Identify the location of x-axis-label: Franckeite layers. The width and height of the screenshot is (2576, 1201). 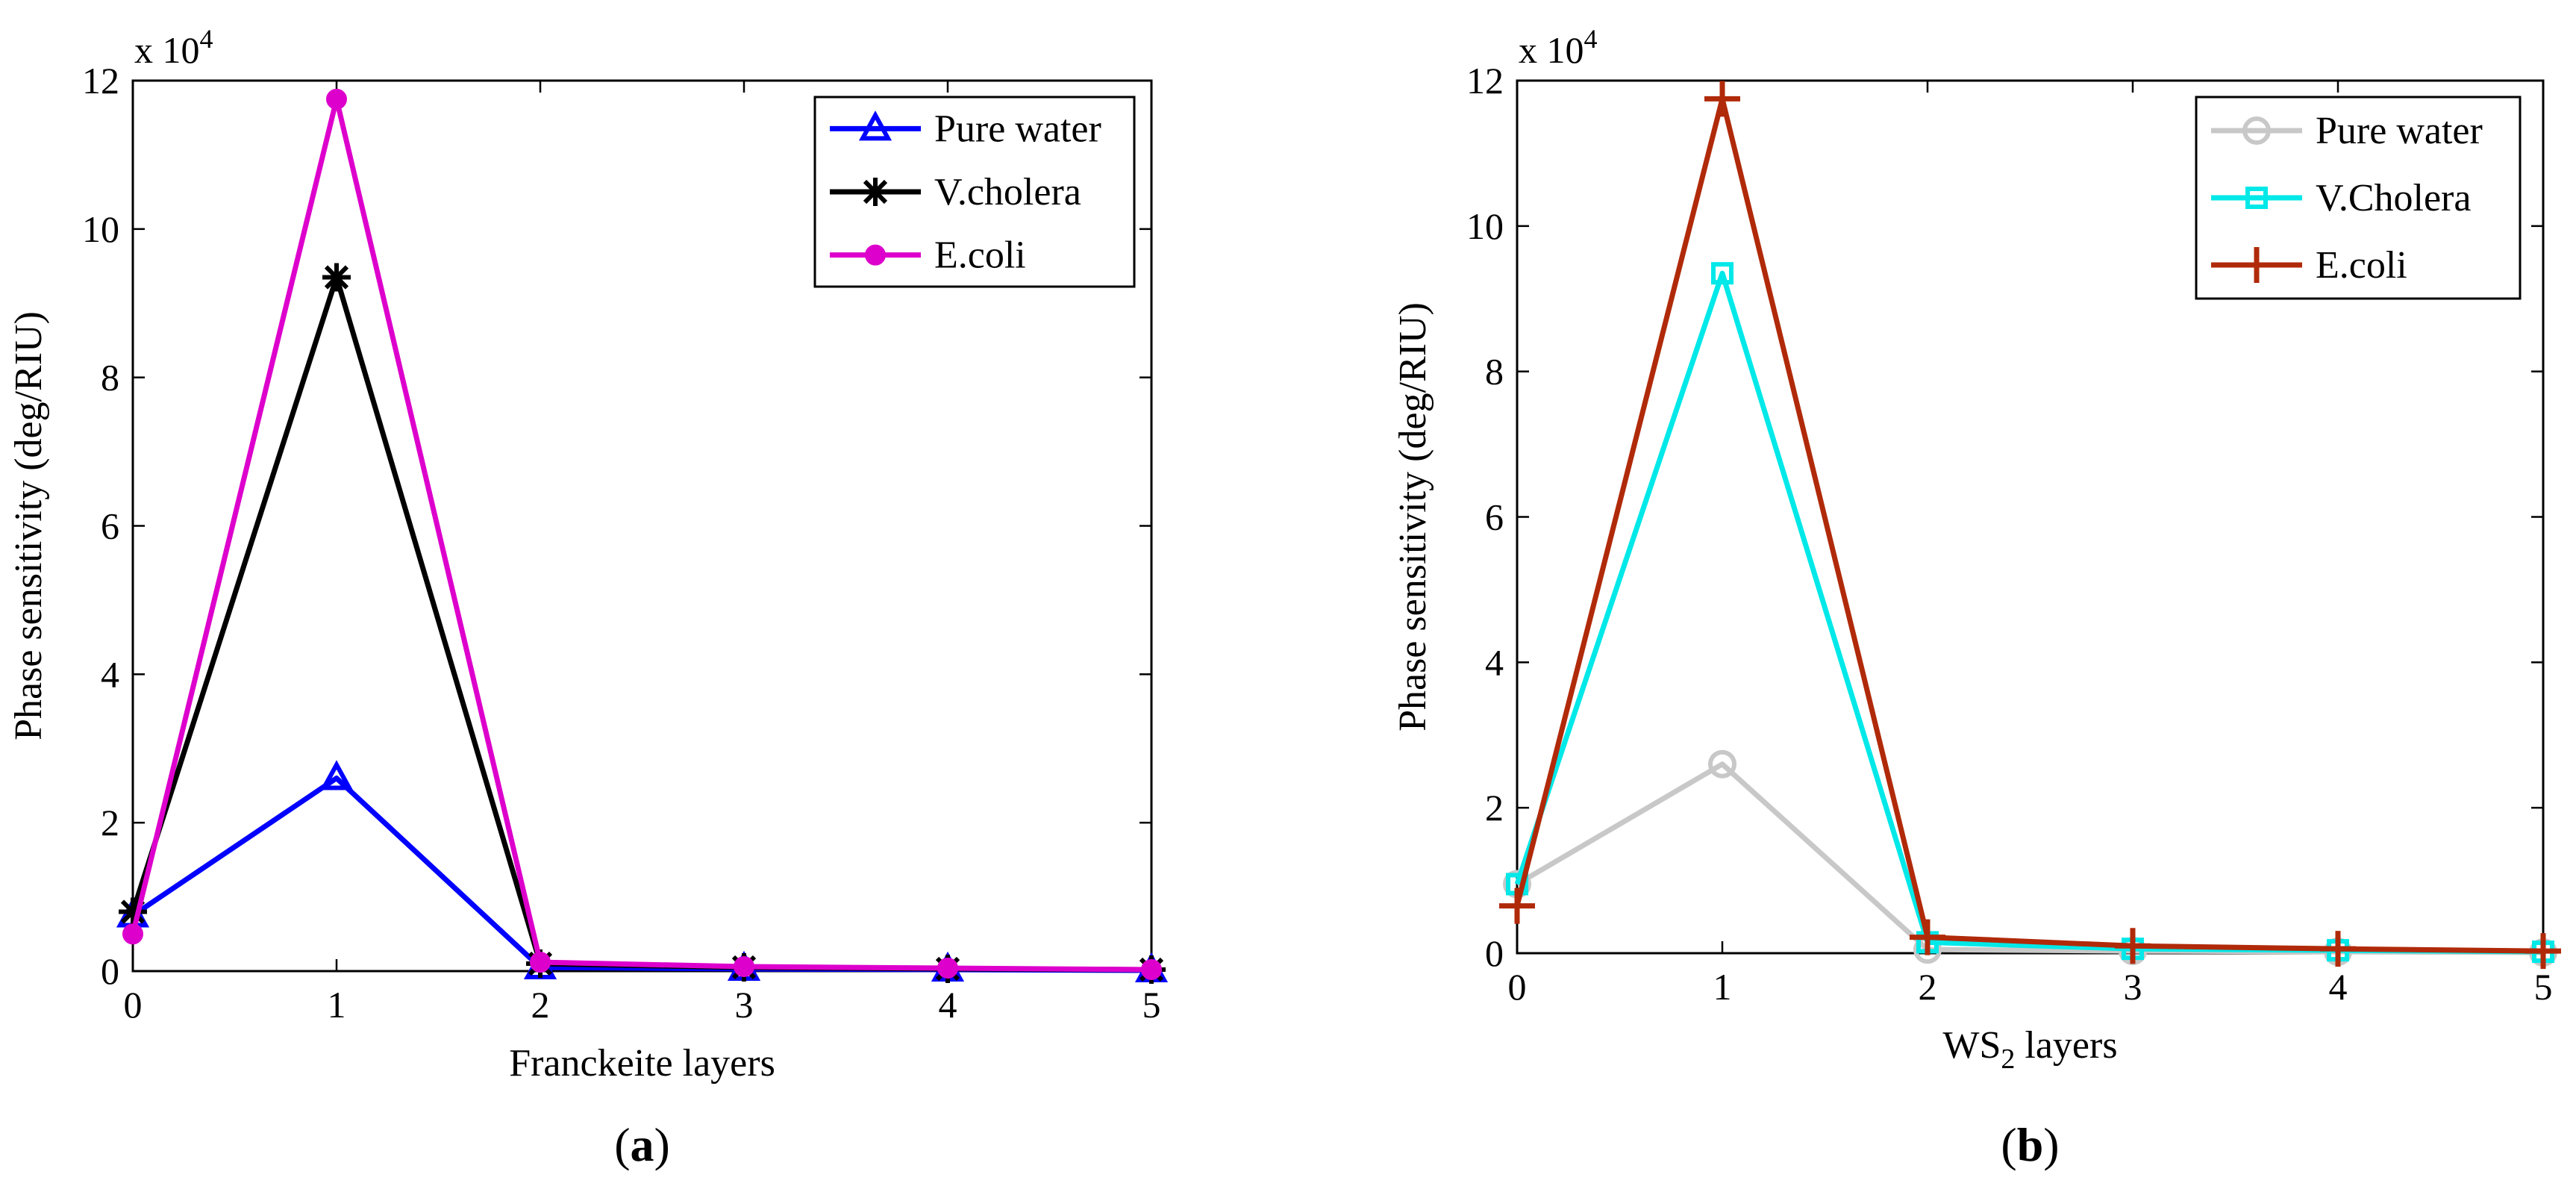
(642, 1063).